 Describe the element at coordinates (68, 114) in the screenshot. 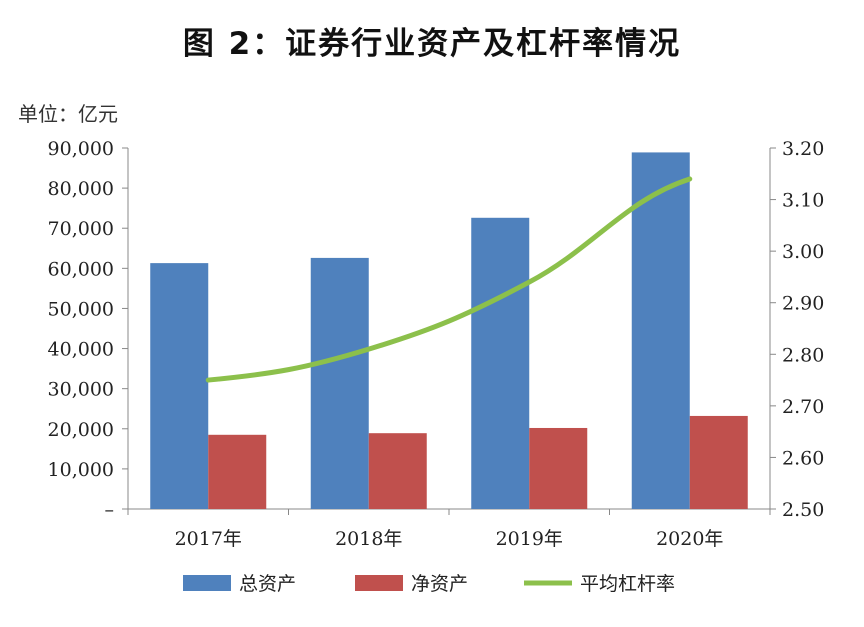

I see `unit-label: 单位：亿元` at that location.